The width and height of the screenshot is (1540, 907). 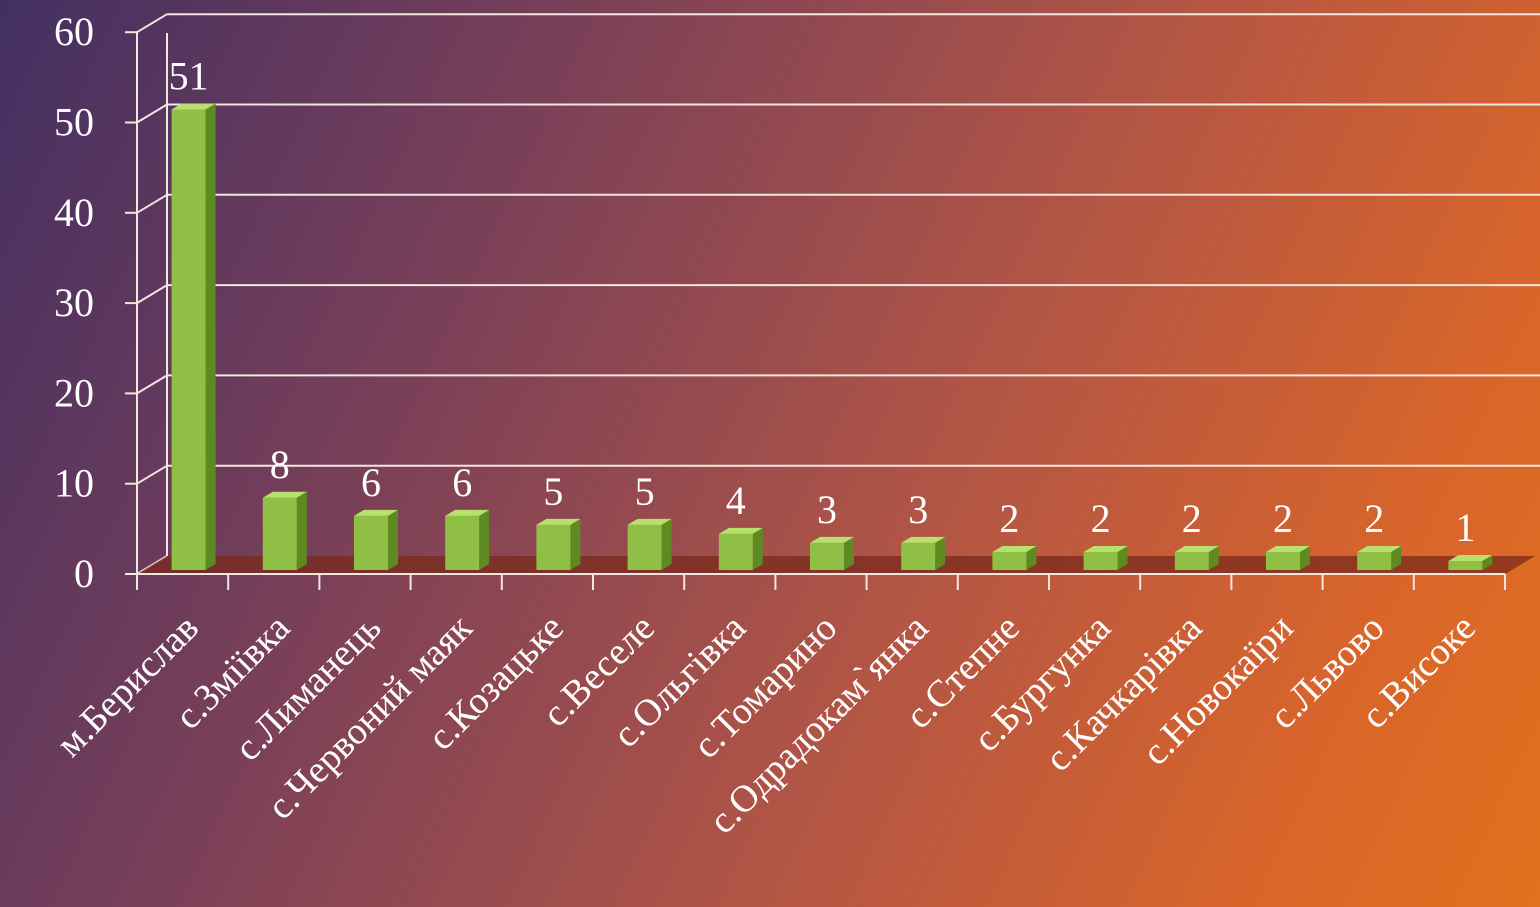 What do you see at coordinates (84, 573) in the screenshot?
I see `y-tick-label: 0` at bounding box center [84, 573].